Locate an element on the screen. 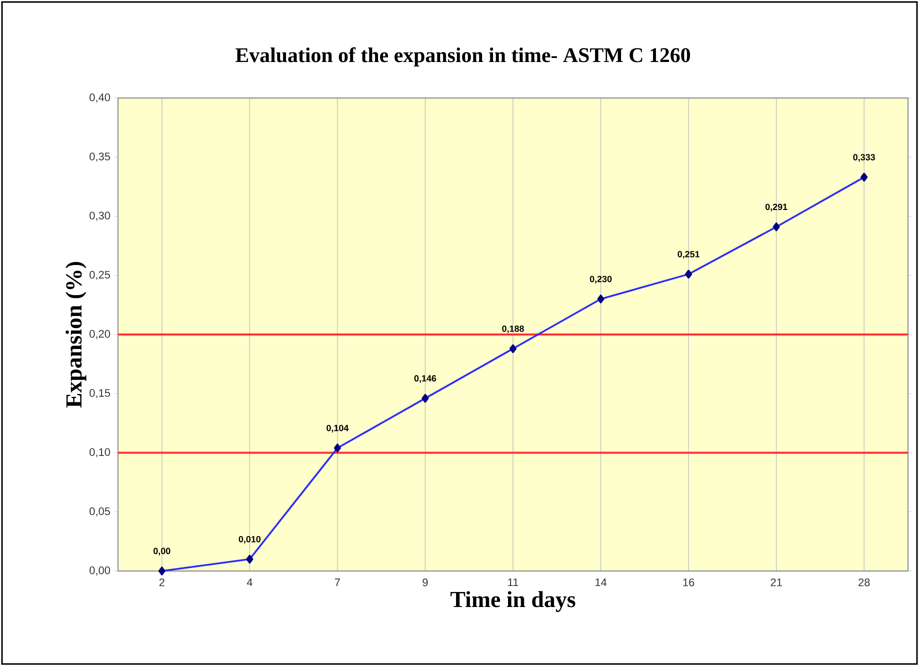 The image size is (919, 666). data-label: 0,230 is located at coordinates (601, 280).